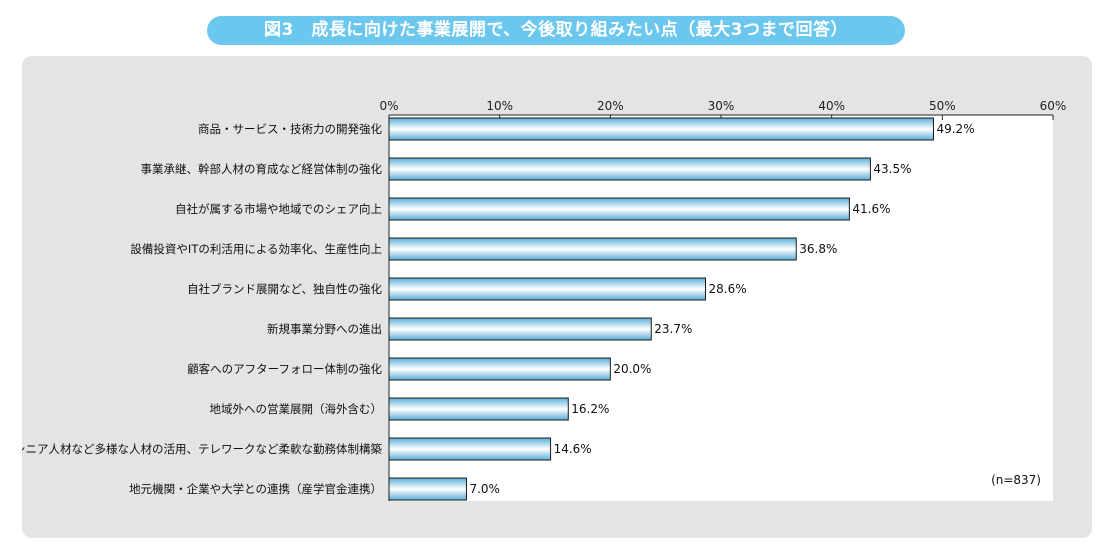 Image resolution: width=1115 pixels, height=545 pixels. I want to click on chart-title: 図3 成長に向けた事業展開で、今後取り組みたい点（最大3つまで回答）, so click(556, 30).